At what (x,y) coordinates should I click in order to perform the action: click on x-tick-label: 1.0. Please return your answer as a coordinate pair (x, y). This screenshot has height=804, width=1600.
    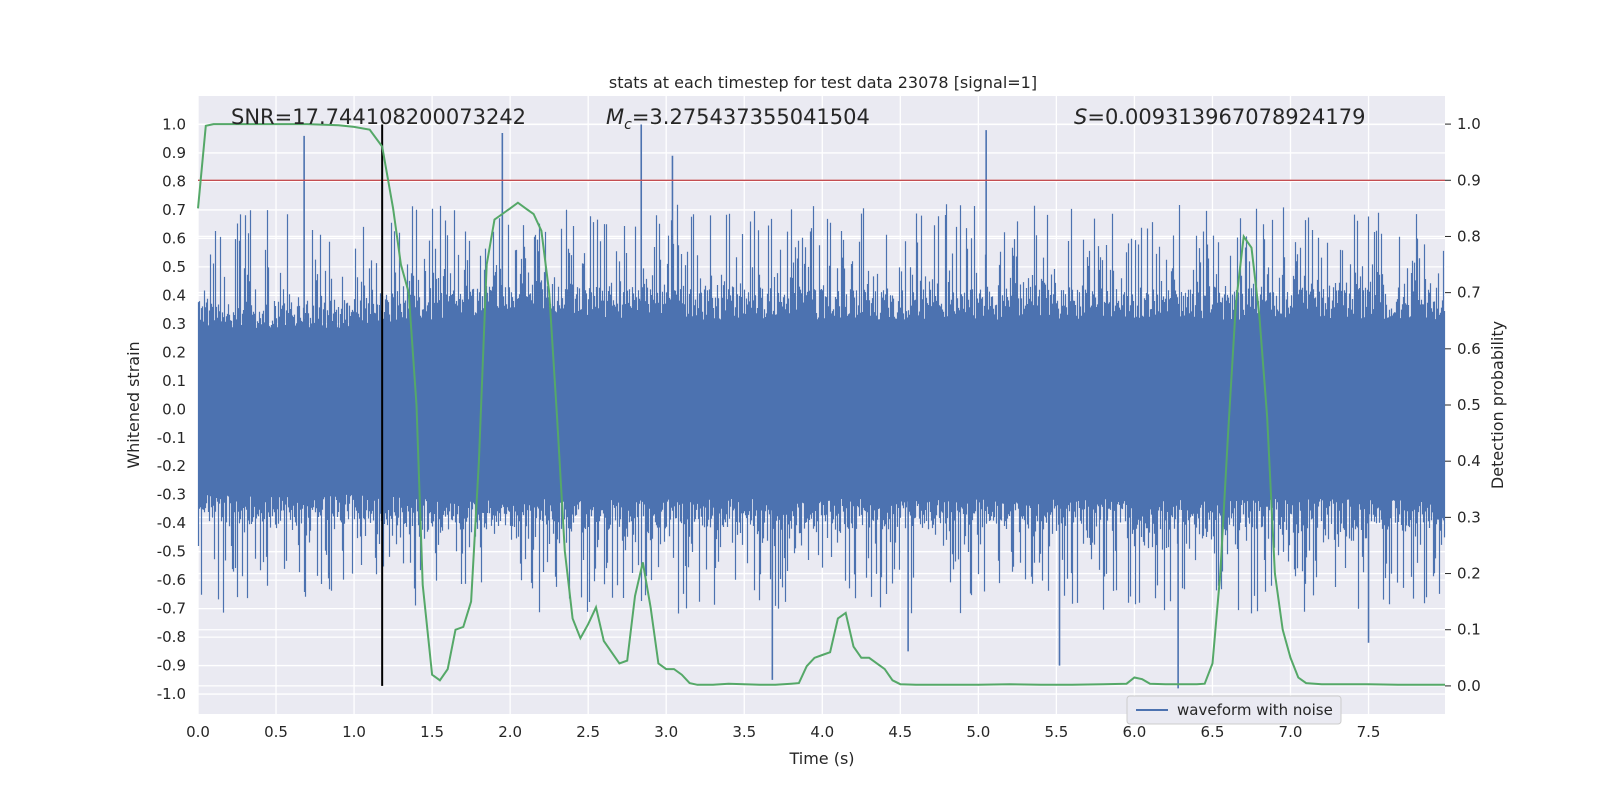
    Looking at the image, I should click on (354, 732).